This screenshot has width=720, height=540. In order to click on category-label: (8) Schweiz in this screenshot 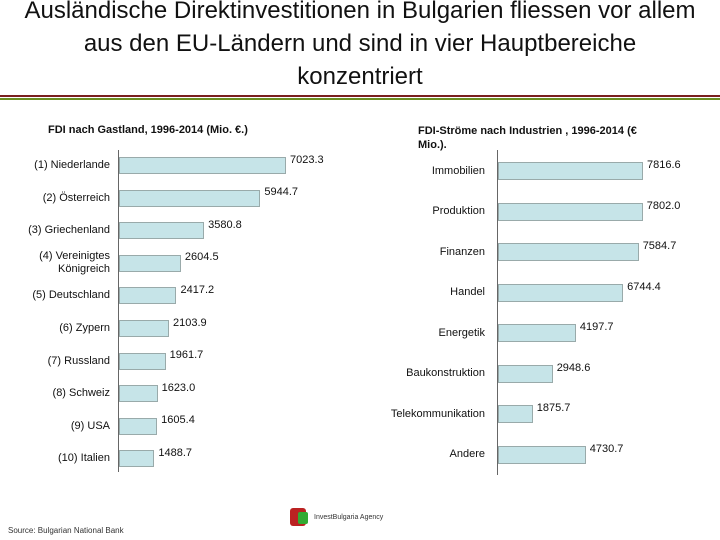, I will do `click(81, 393)`.